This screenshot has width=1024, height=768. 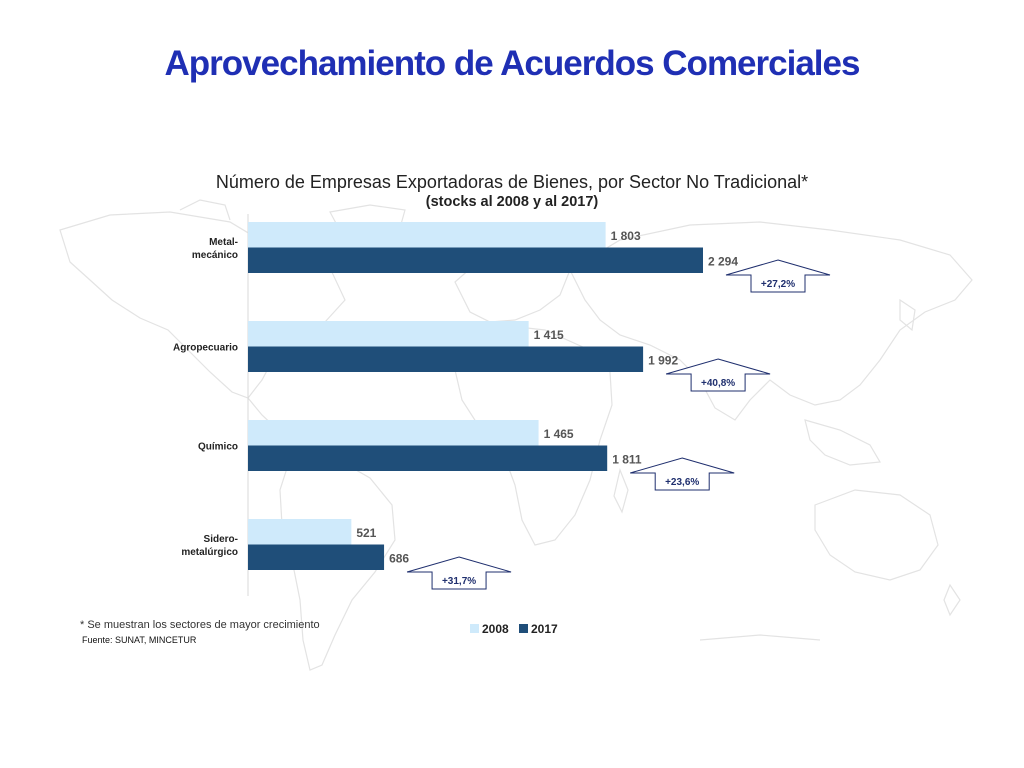 I want to click on value-label-2008: 1 415, so click(x=549, y=335).